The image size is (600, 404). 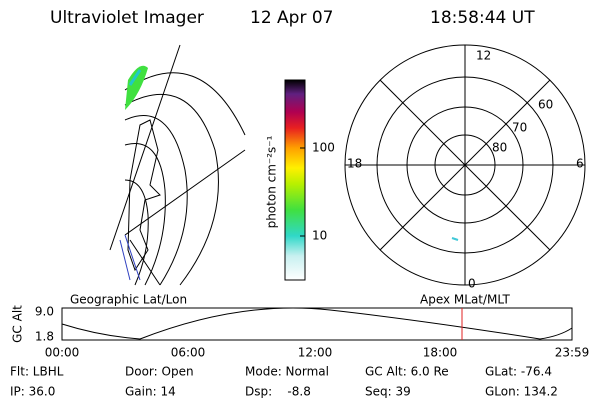 What do you see at coordinates (545, 105) in the screenshot?
I see `polar-label: 60` at bounding box center [545, 105].